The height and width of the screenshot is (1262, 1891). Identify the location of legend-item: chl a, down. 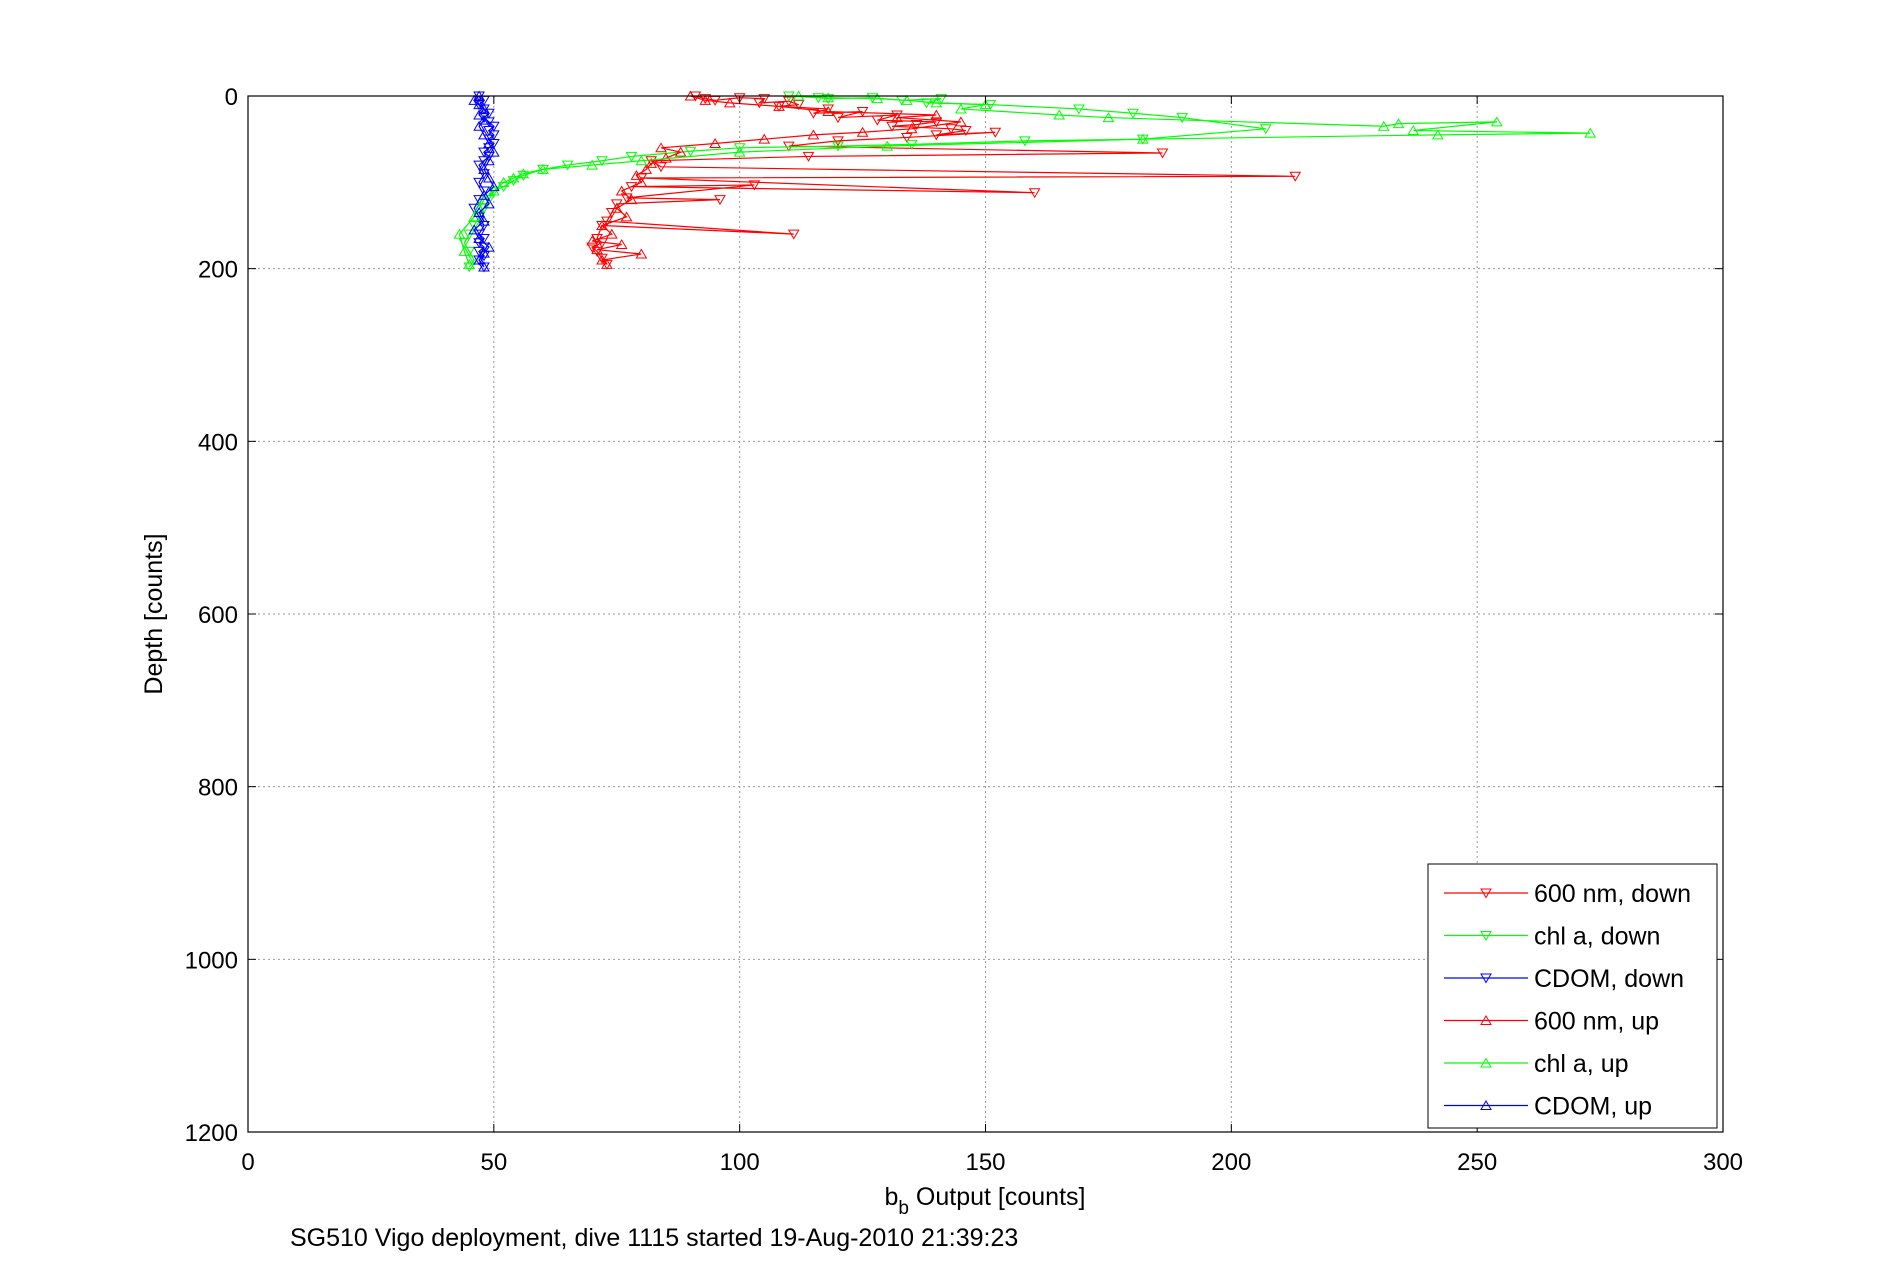
(1552, 937).